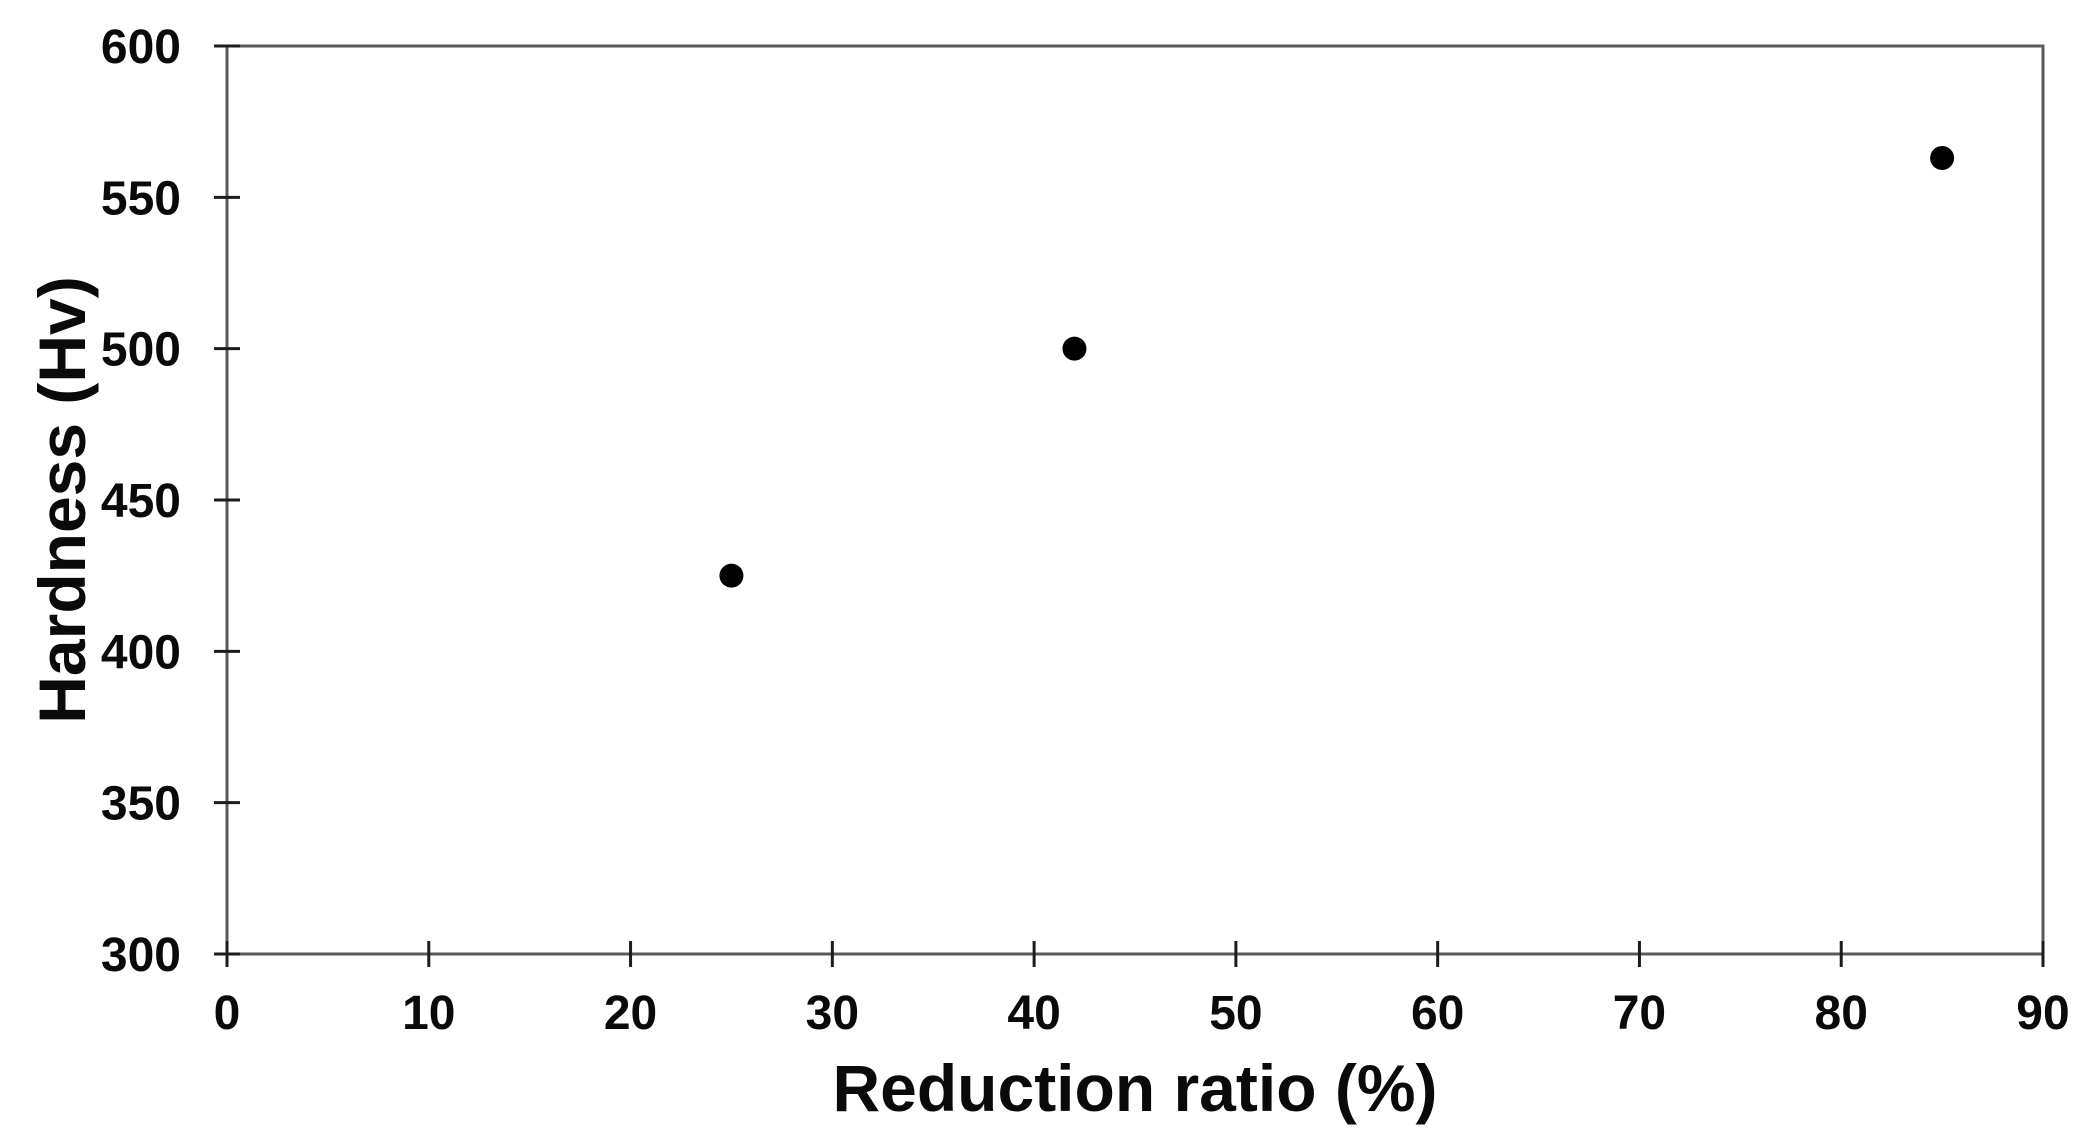  What do you see at coordinates (1235, 1013) in the screenshot?
I see `x-tick-label: 50` at bounding box center [1235, 1013].